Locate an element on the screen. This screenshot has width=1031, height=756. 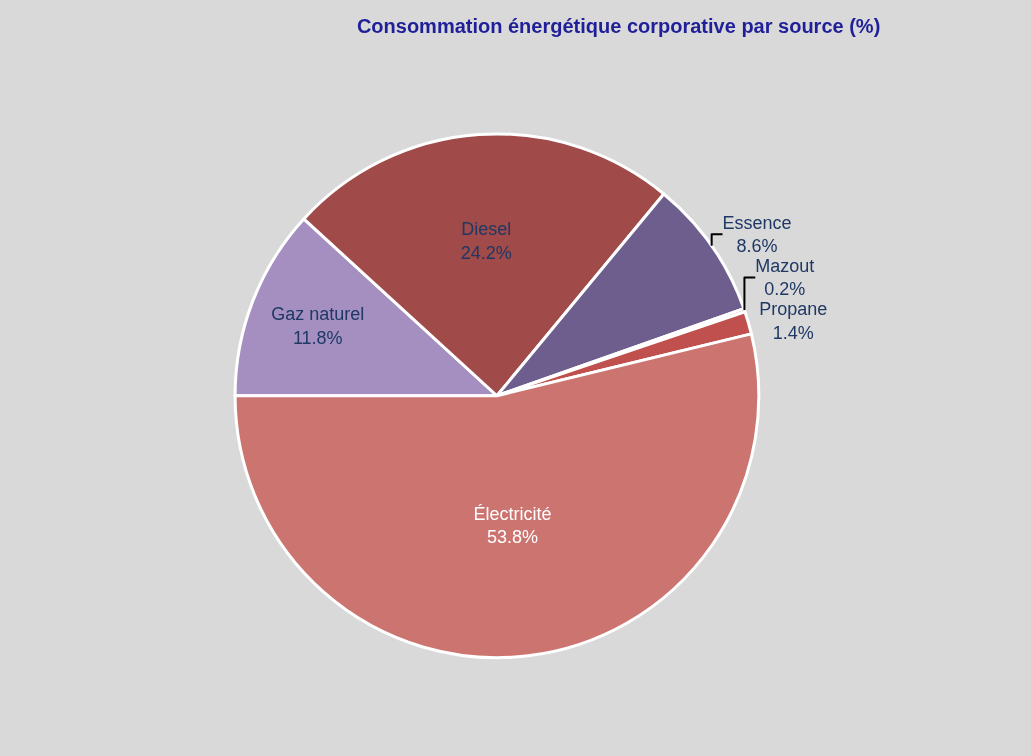
data-label: 0.2% is located at coordinates (785, 289).